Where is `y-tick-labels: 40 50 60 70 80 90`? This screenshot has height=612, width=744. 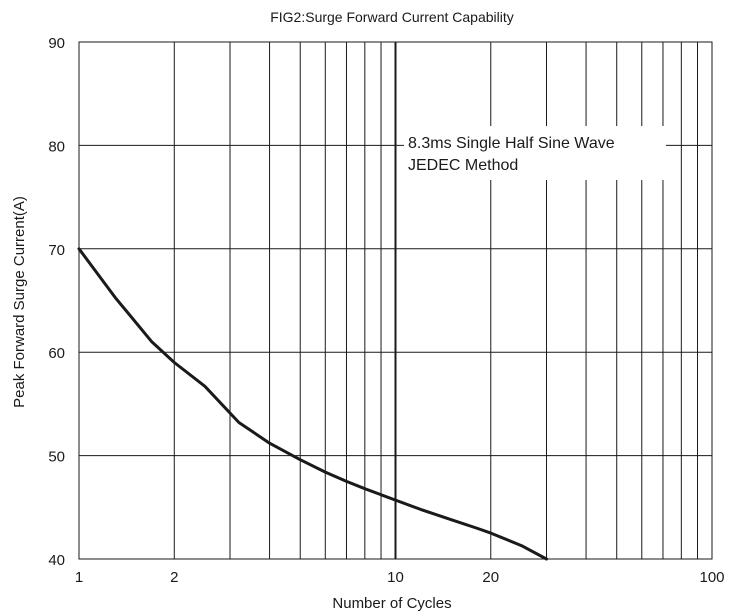 y-tick-labels: 40 50 60 70 80 90 is located at coordinates (56, 302).